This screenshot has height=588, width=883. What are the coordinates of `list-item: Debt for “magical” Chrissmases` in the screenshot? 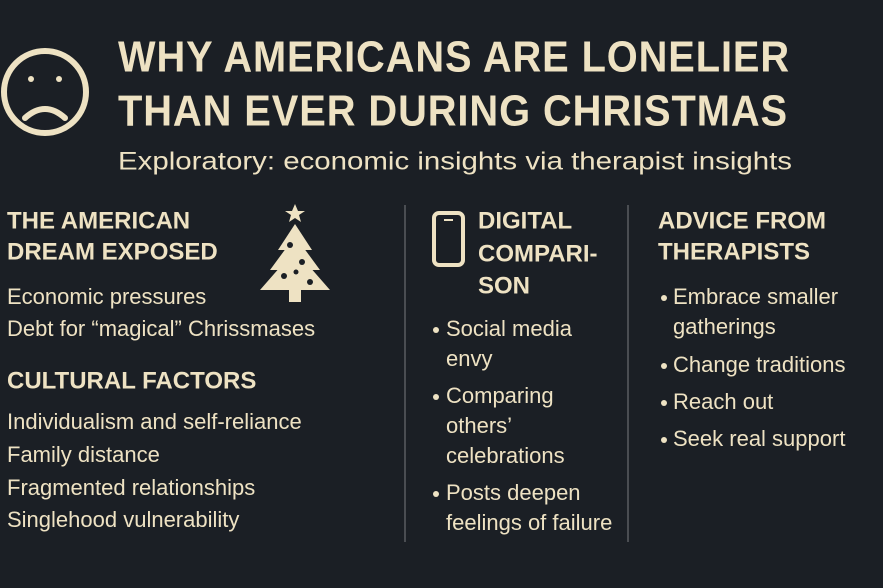 It's located at (161, 328).